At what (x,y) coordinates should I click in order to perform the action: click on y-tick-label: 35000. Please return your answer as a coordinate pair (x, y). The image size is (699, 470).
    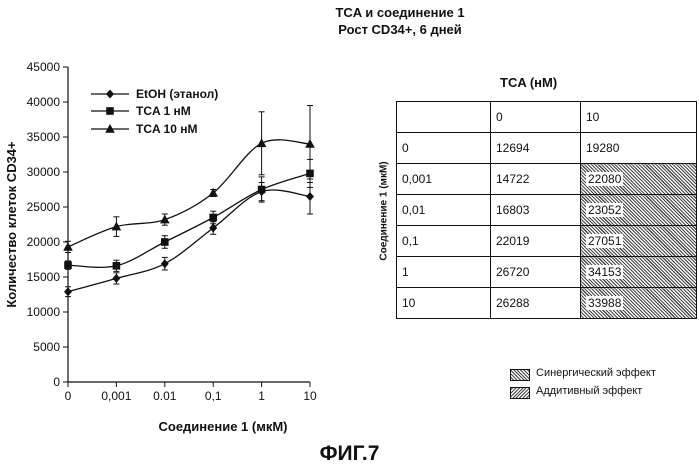
    Looking at the image, I should click on (44, 137).